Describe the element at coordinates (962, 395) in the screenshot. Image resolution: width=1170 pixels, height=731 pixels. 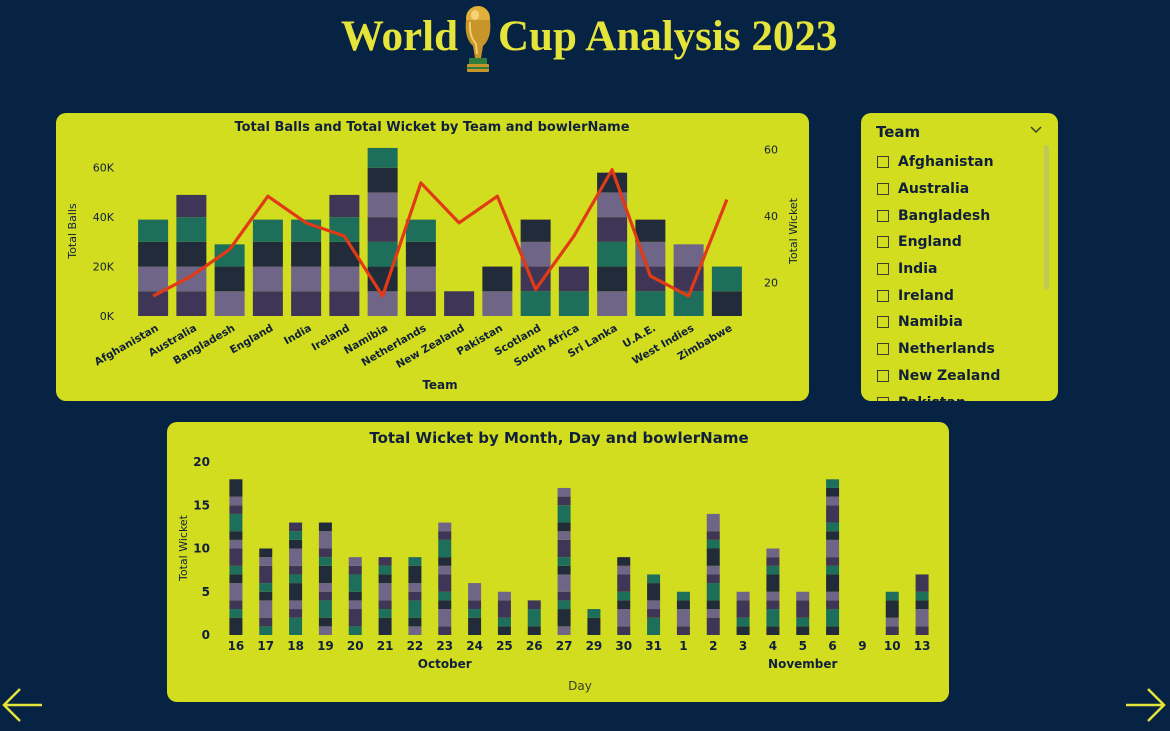
I see `slicer-item: Pakistan` at that location.